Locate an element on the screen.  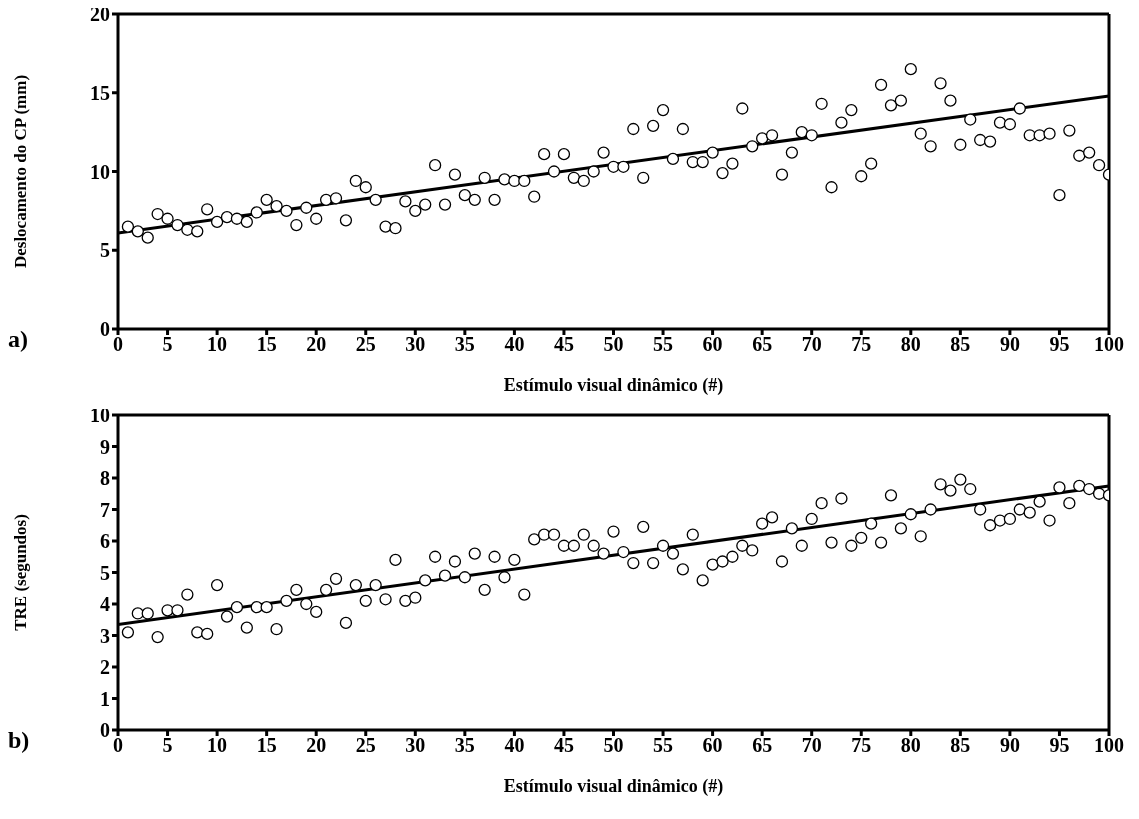
y-axis-title: TRE (segundos) is located at coordinates (21, 572).